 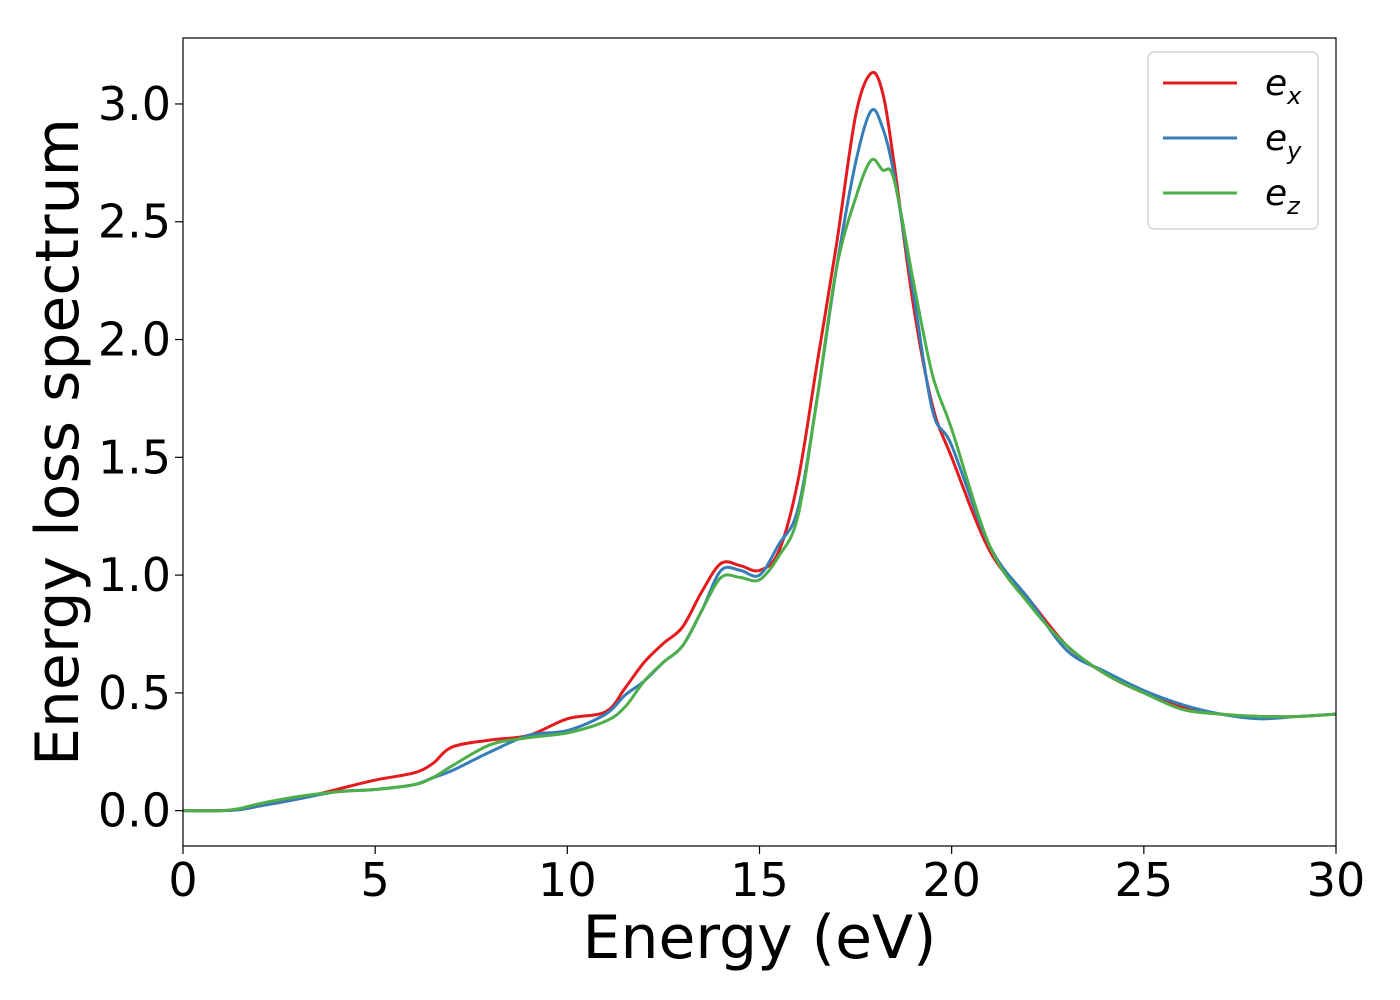 What do you see at coordinates (1283, 86) in the screenshot?
I see `legend-label-x: ex` at bounding box center [1283, 86].